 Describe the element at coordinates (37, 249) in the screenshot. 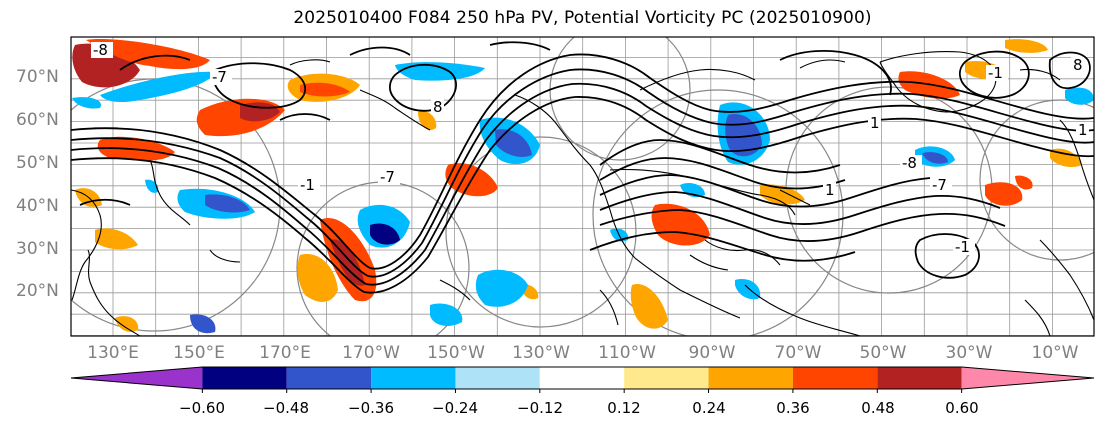

I see `lat-label: 30°N` at that location.